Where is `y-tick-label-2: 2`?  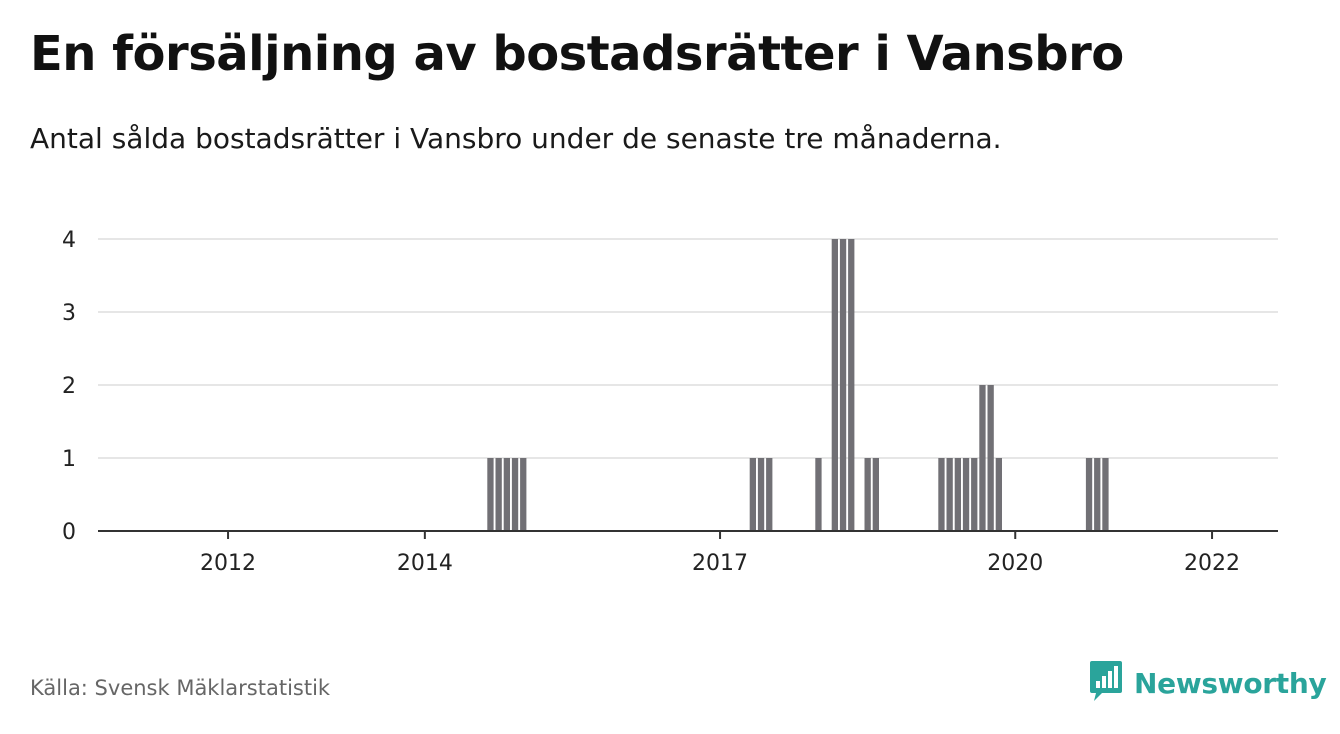
y-tick-label-2: 2 is located at coordinates (69, 386).